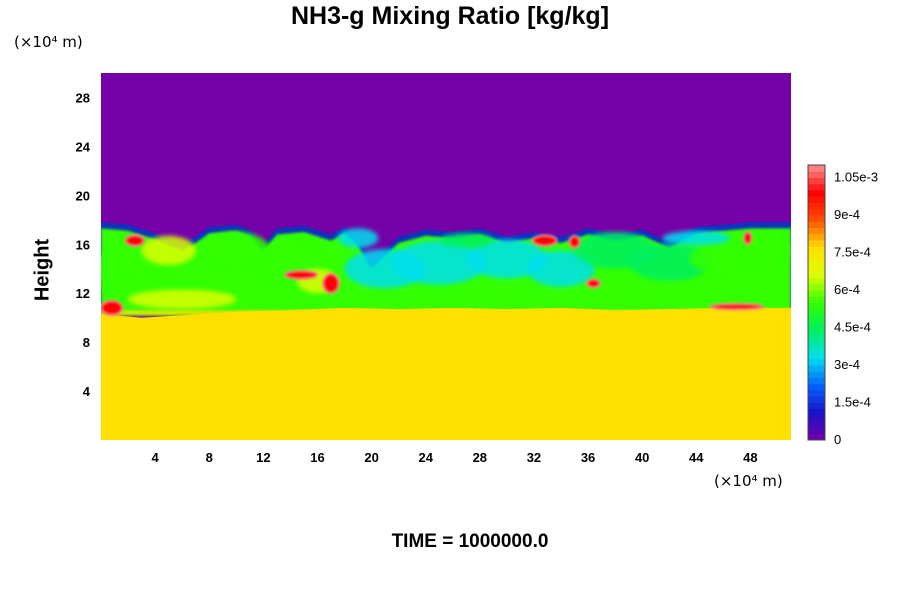 The image size is (900, 600). What do you see at coordinates (455, 457) in the screenshot?
I see `x-axis-ticks: 4 8 12 16 20 24 28 32 36 40 44 48` at bounding box center [455, 457].